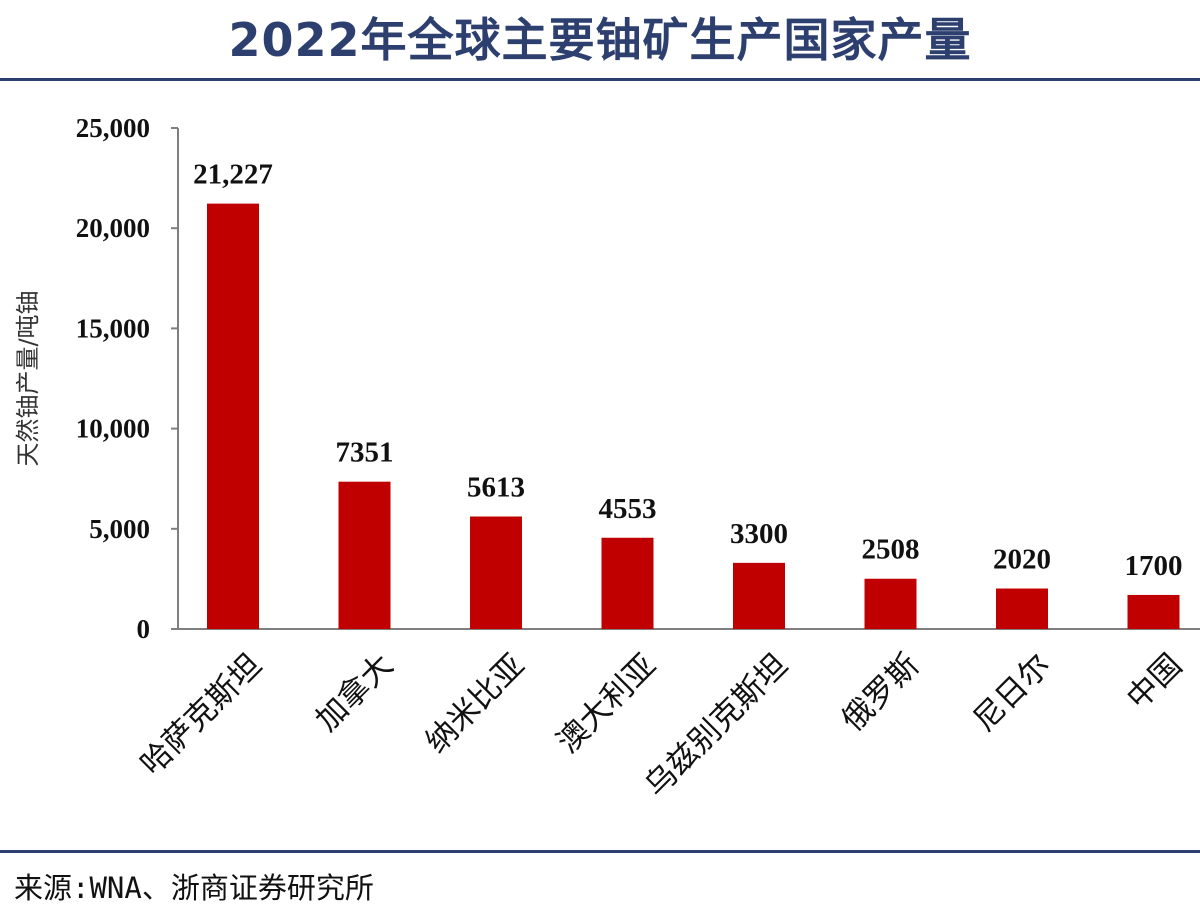 The width and height of the screenshot is (1200, 922). I want to click on y-tick-label: 25,000, so click(113, 128).